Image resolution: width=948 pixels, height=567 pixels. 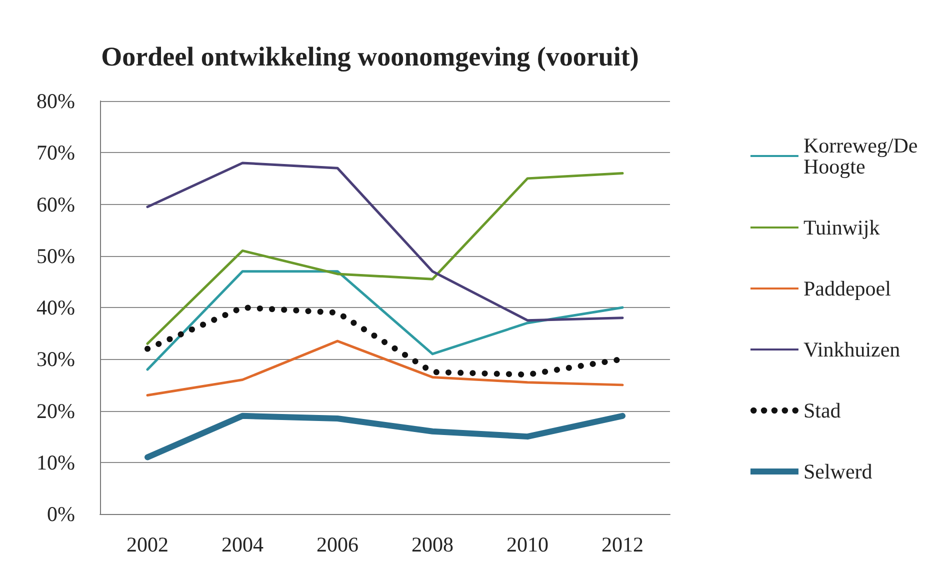 What do you see at coordinates (370, 57) in the screenshot?
I see `chart-title: Oordeel ontwikkeling woonomgeving (vooruit)` at bounding box center [370, 57].